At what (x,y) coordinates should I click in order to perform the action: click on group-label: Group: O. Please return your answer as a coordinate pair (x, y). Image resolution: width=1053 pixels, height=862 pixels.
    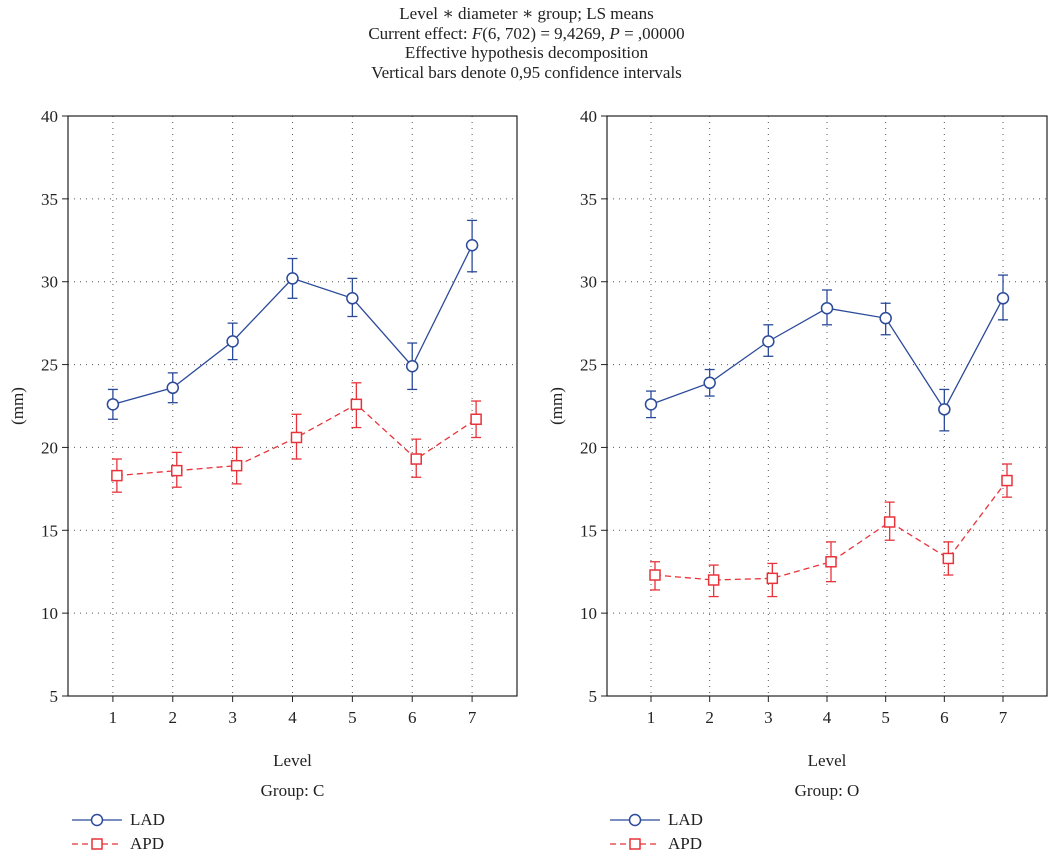
    Looking at the image, I should click on (827, 790).